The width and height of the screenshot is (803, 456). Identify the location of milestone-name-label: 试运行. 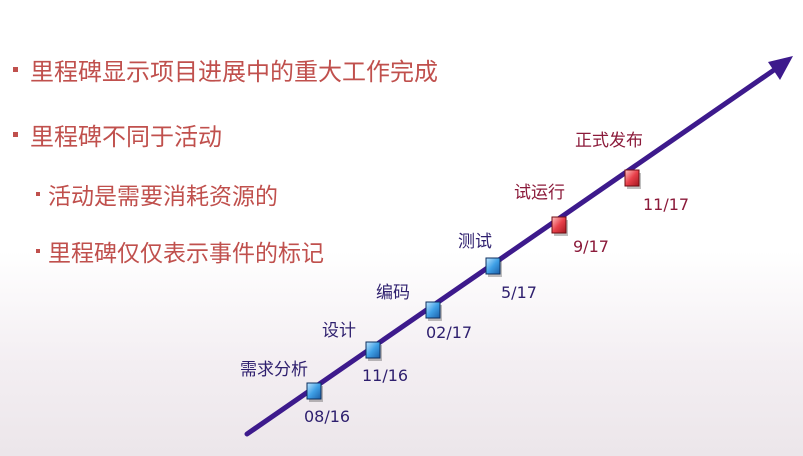
(539, 193).